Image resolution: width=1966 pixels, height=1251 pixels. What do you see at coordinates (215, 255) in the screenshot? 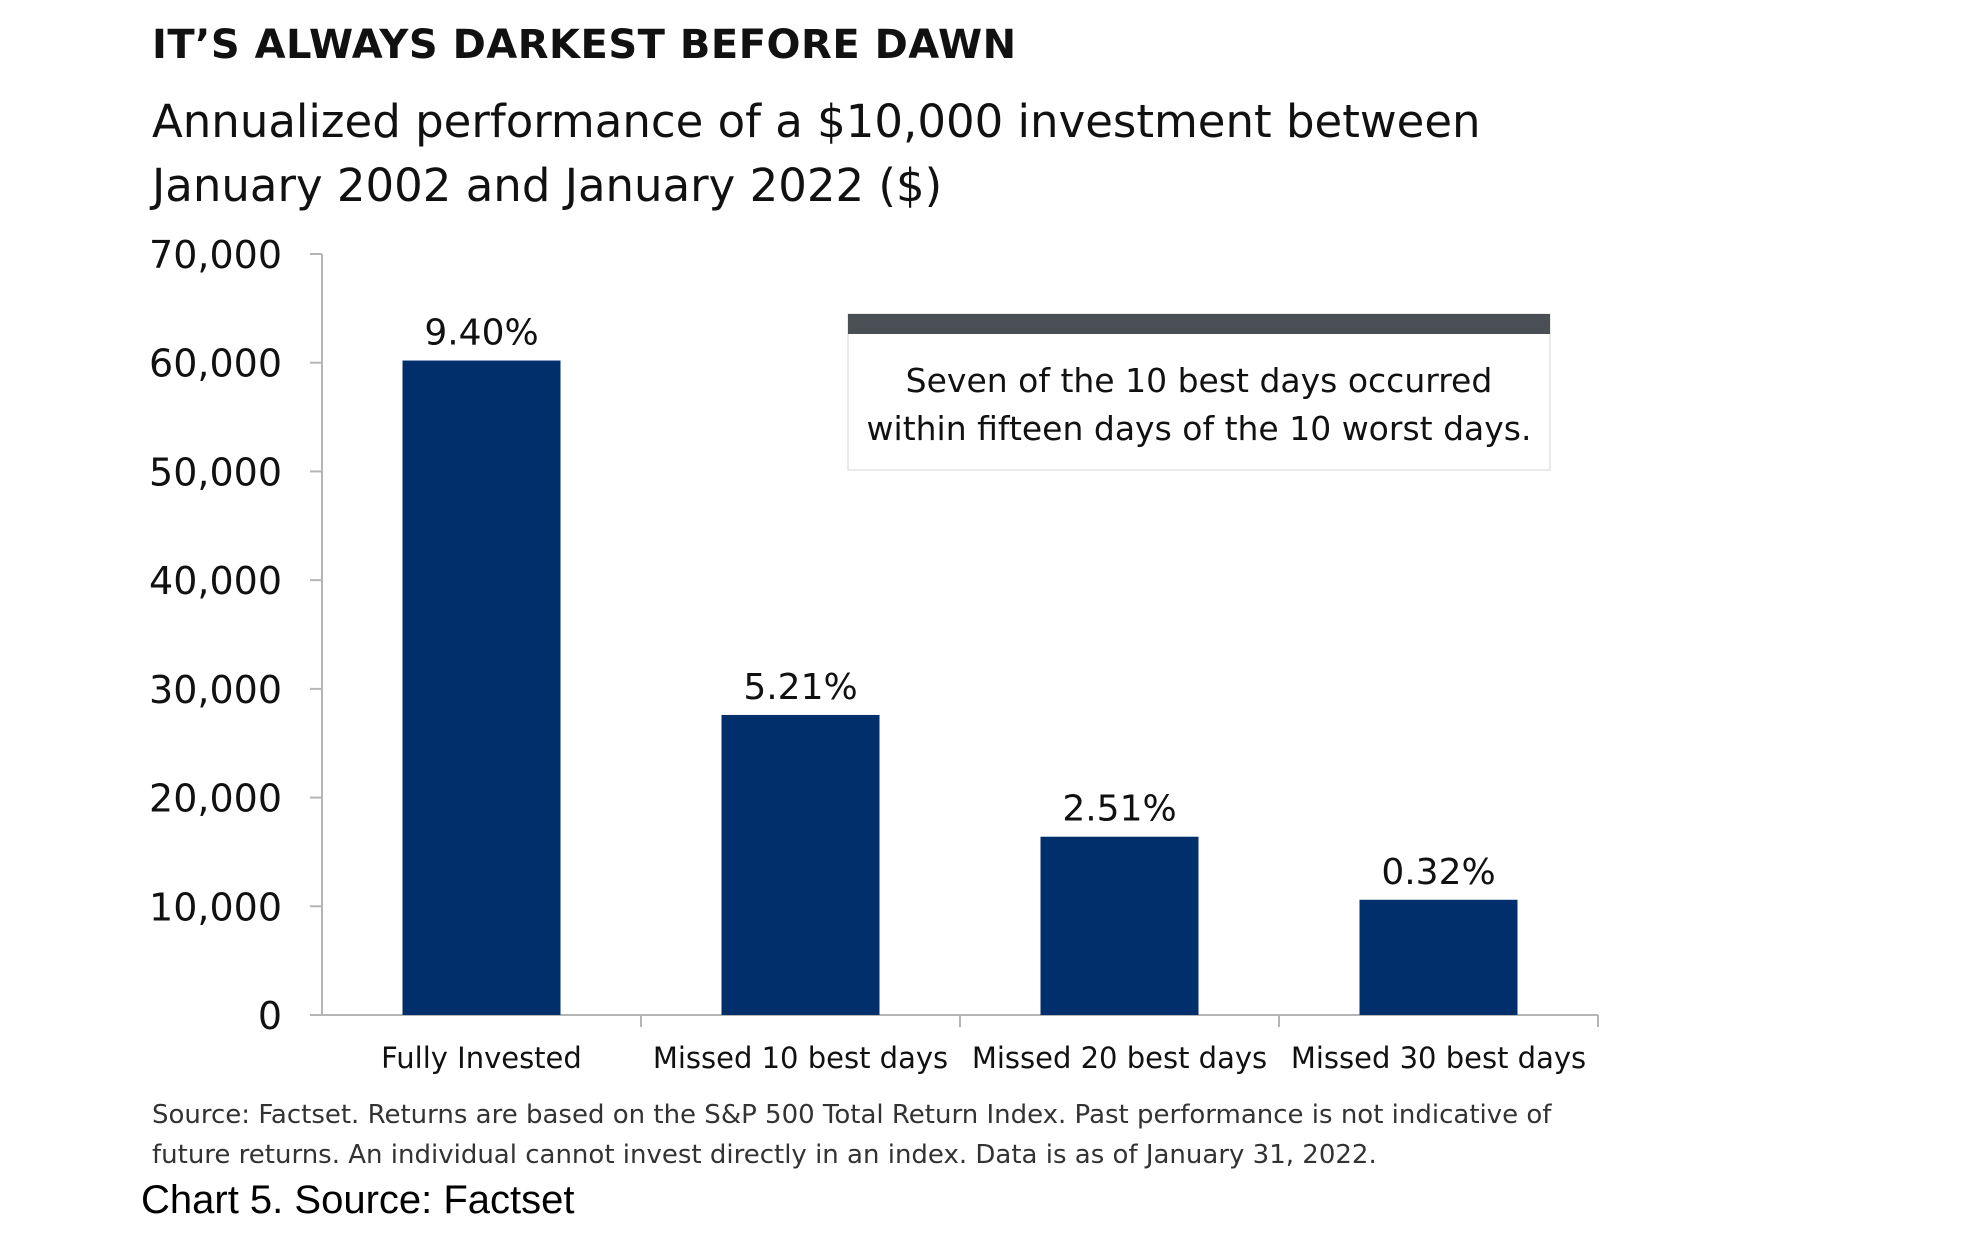
I see `y-tick-label: 70,000` at bounding box center [215, 255].